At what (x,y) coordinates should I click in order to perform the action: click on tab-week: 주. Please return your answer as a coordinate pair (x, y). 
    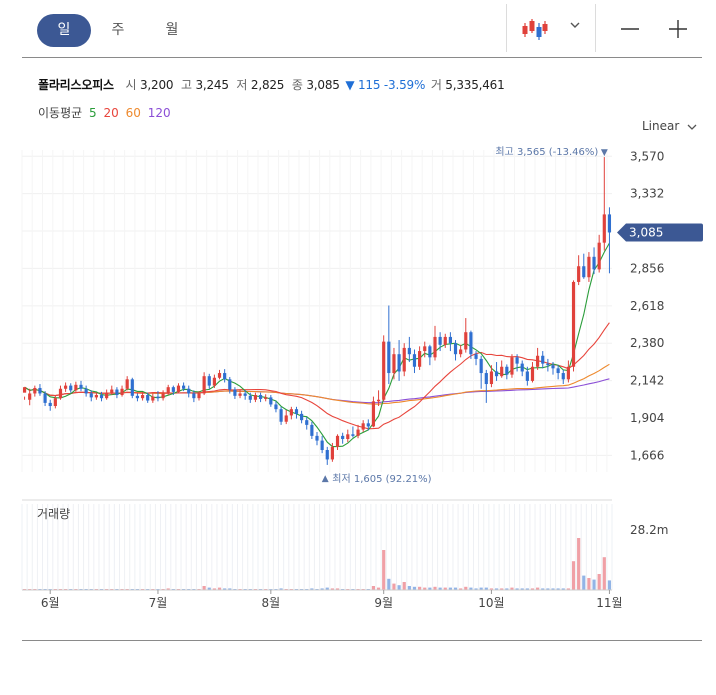
    Looking at the image, I should click on (118, 30).